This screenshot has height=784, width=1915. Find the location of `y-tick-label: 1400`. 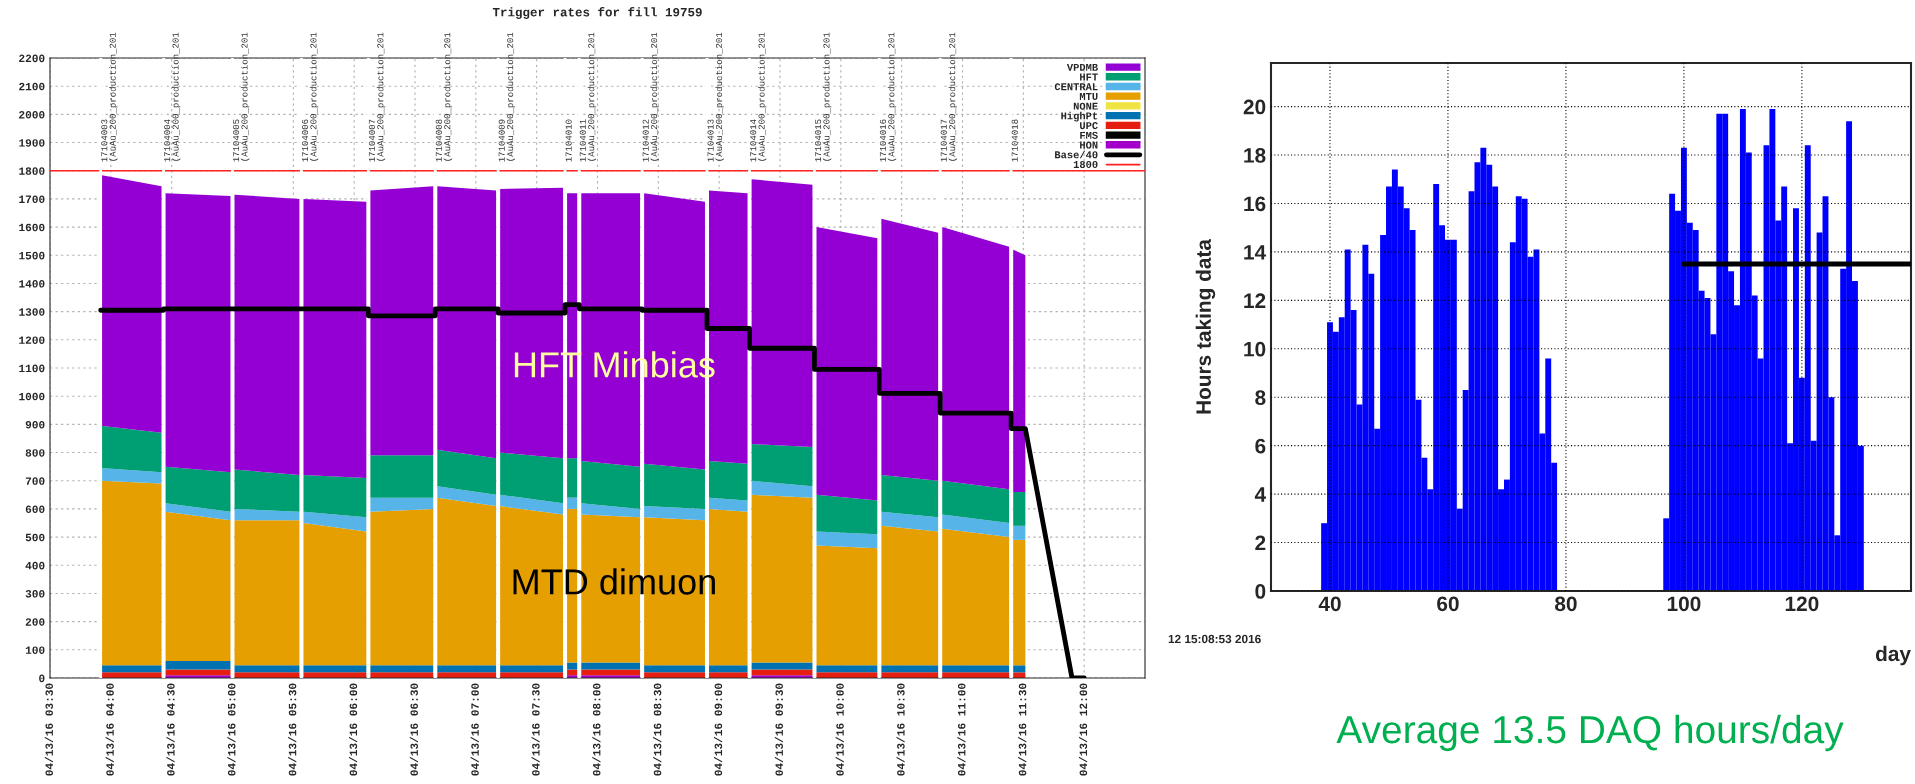

y-tick-label: 1400 is located at coordinates (32, 284).